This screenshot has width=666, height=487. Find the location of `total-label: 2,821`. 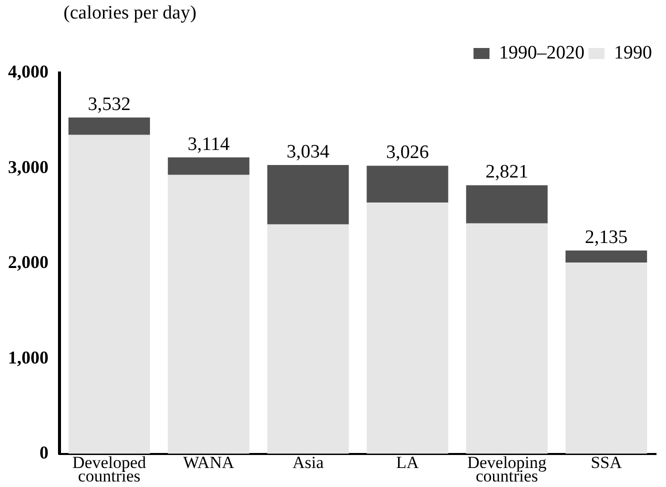

total-label: 2,821 is located at coordinates (507, 172).